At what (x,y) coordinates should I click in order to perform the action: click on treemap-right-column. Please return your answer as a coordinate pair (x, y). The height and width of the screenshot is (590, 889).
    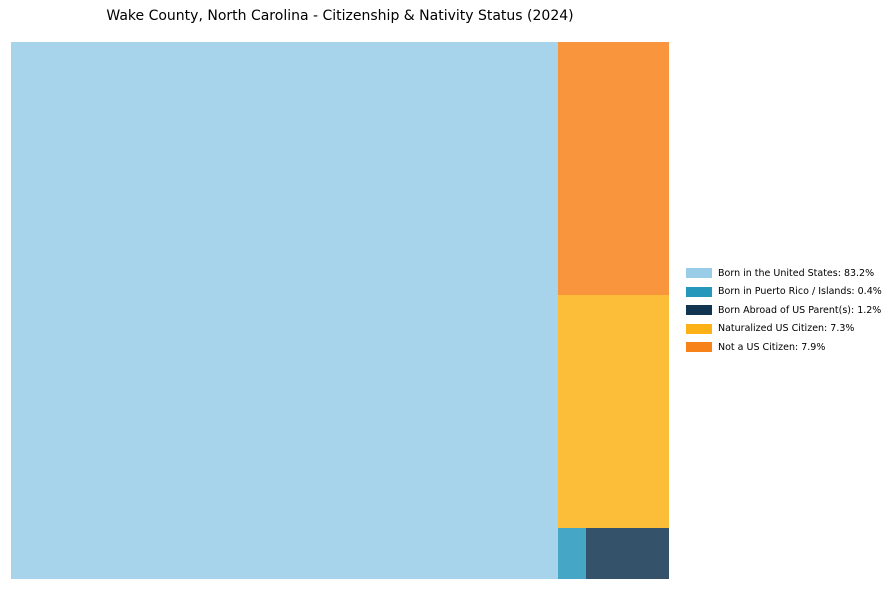
    Looking at the image, I should click on (613, 310).